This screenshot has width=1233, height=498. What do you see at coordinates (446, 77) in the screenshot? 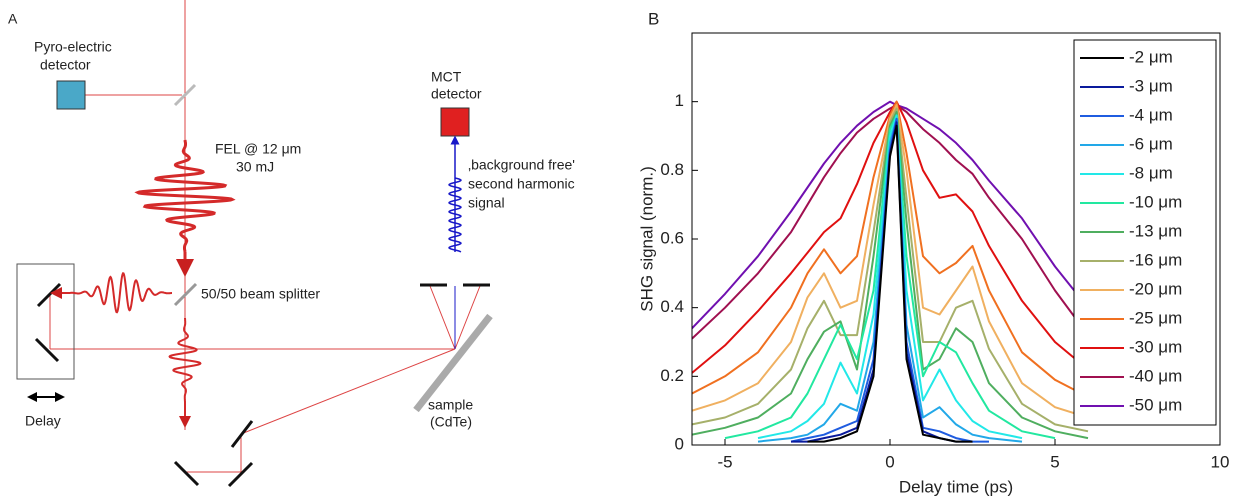
I see `mct-label: MCT` at bounding box center [446, 77].